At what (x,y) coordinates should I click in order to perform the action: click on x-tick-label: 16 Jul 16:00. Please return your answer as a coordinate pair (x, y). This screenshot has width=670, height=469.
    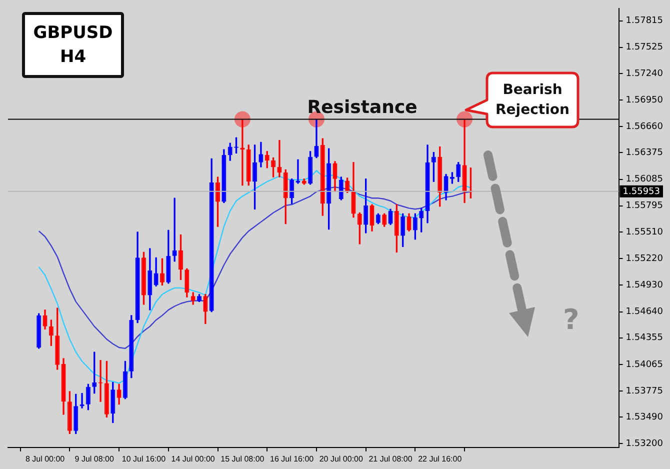
    Looking at the image, I should click on (292, 459).